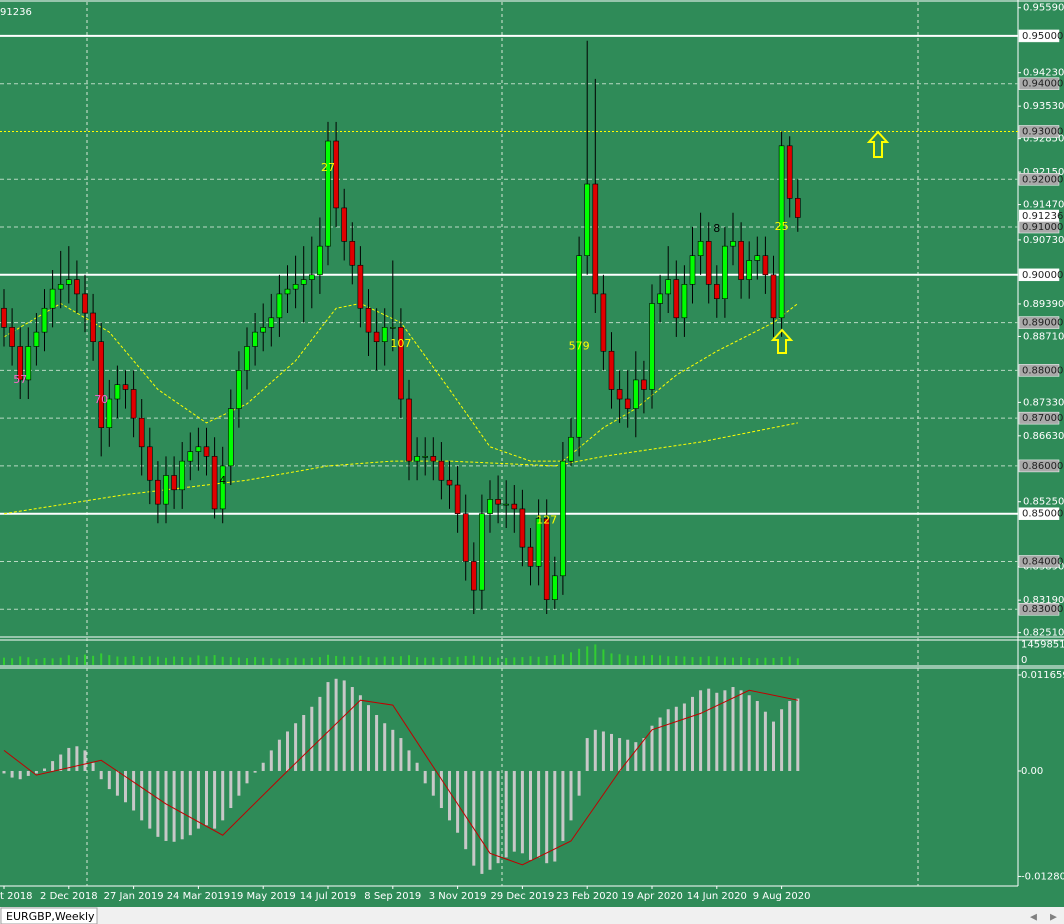 The height and width of the screenshot is (924, 1064). What do you see at coordinates (1042, 561) in the screenshot?
I see `level-label: 0.84000` at bounding box center [1042, 561].